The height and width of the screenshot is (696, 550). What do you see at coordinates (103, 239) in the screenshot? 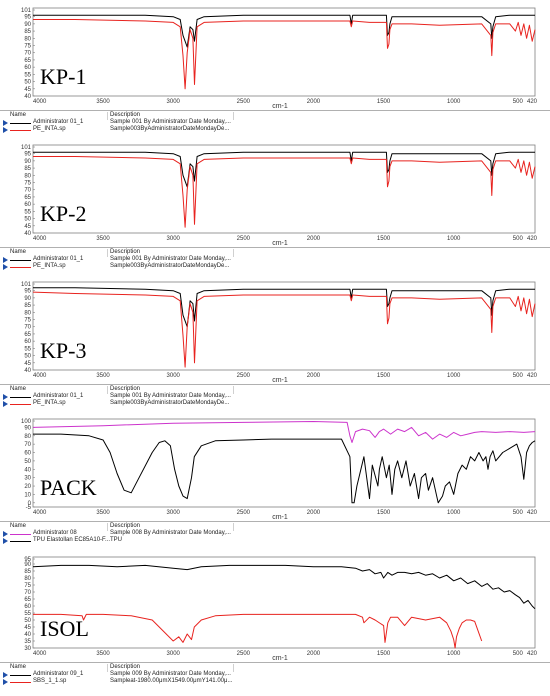
I see `x-tick-label: 3500` at bounding box center [103, 239].